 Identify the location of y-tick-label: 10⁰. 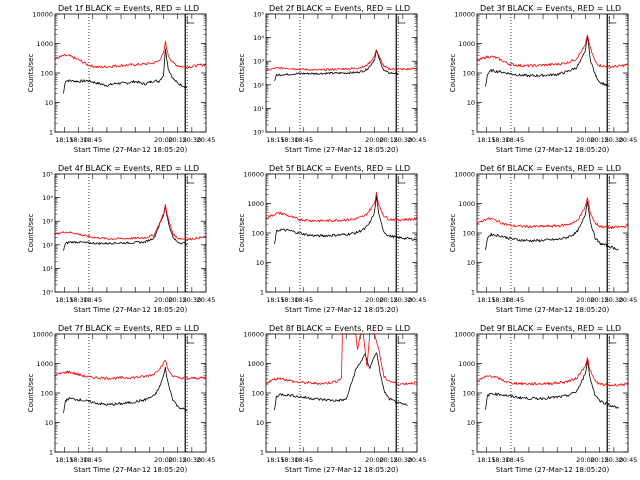
(47, 293).